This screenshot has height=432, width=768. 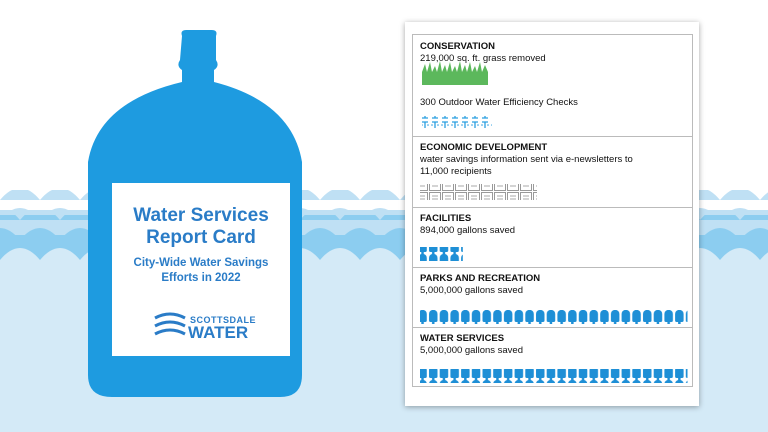 What do you see at coordinates (223, 320) in the screenshot?
I see `logo-top: SCOTTSDALE` at bounding box center [223, 320].